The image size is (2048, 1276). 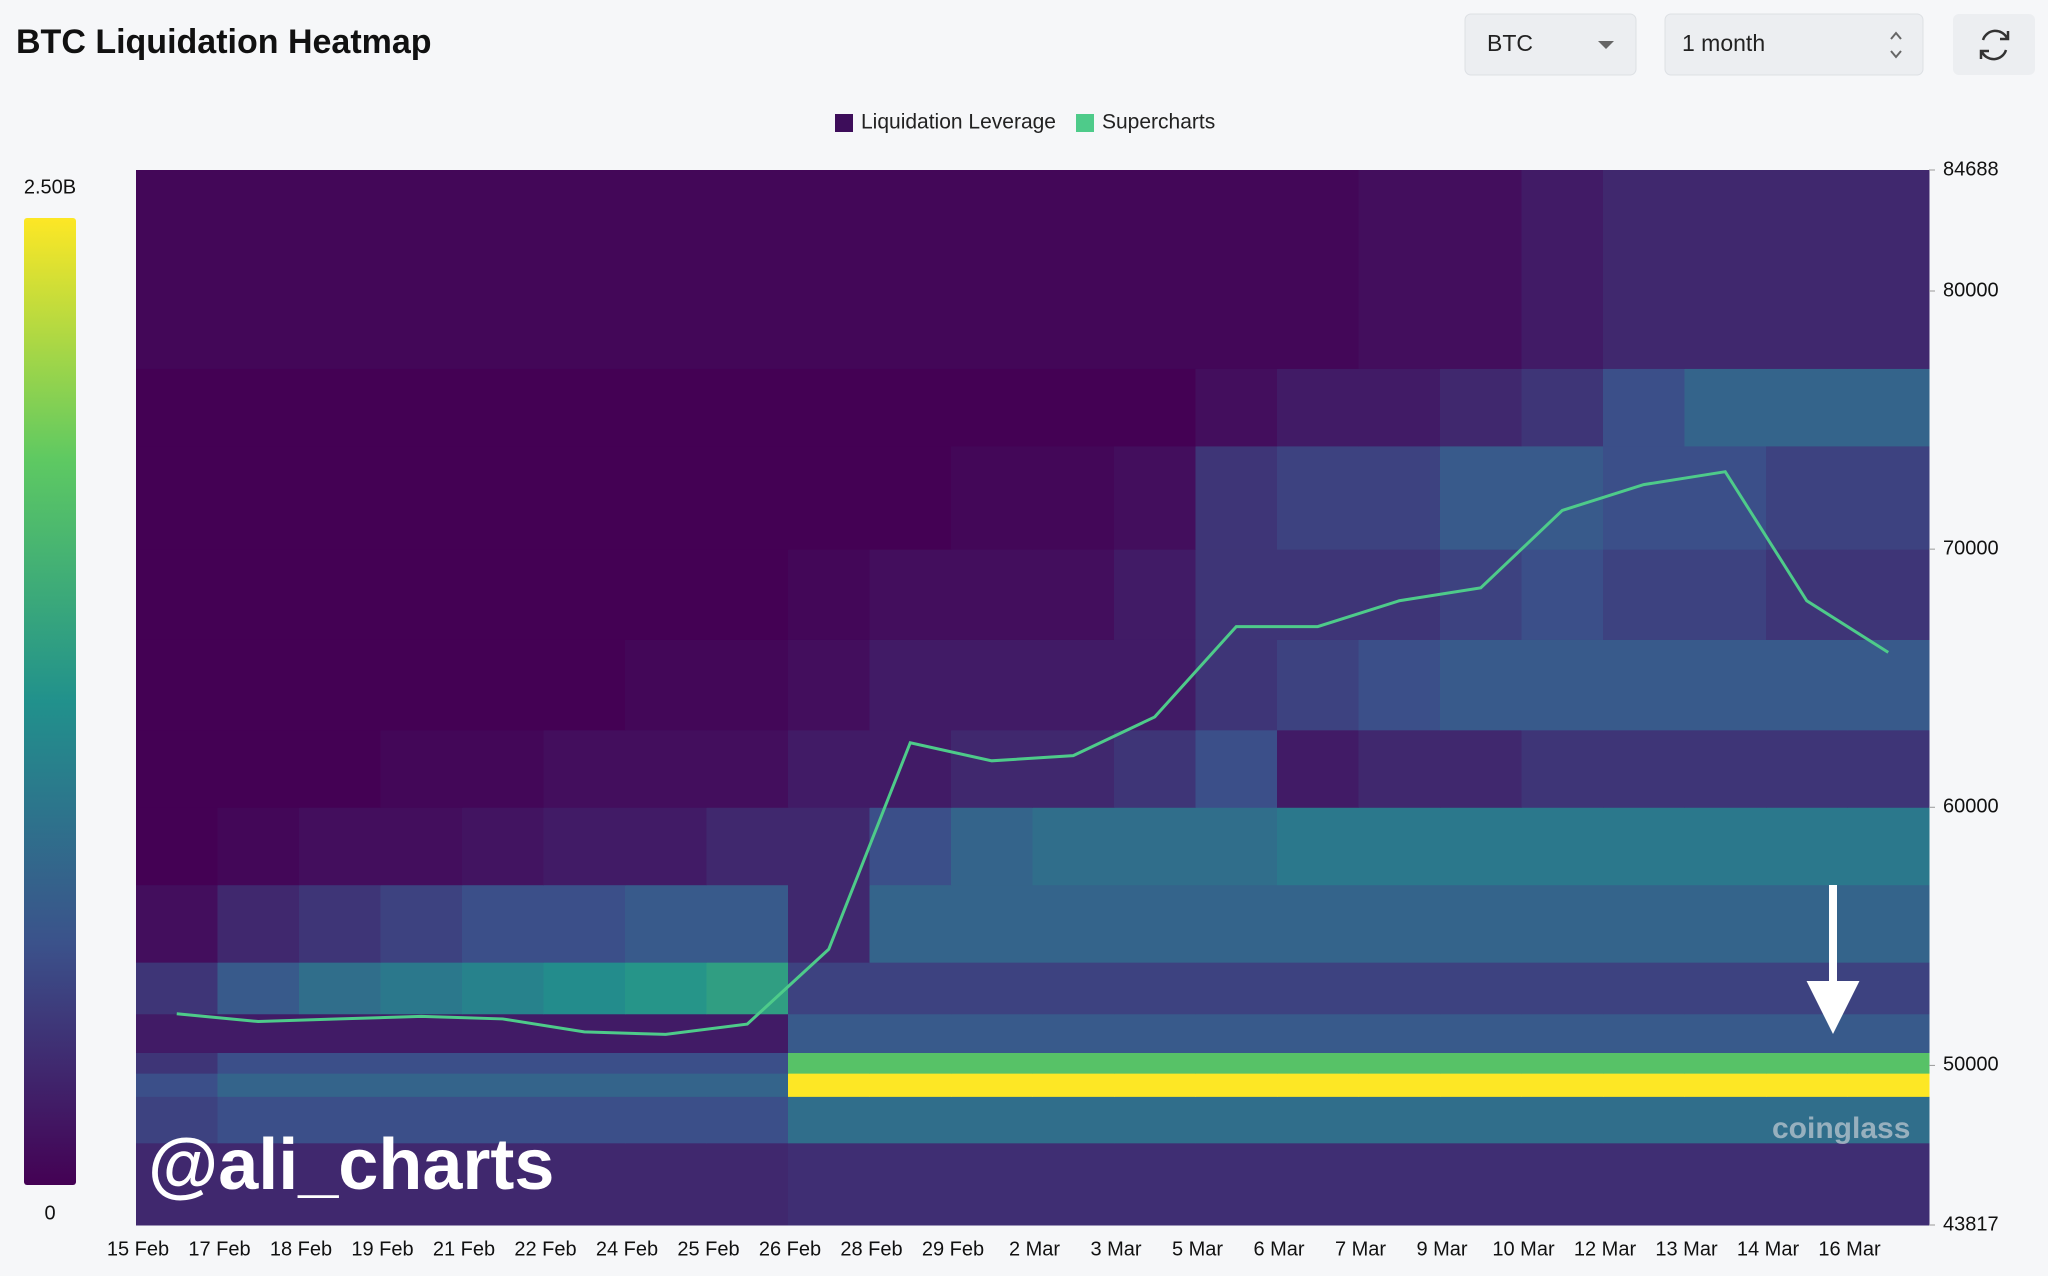 I want to click on select-text: BTC, so click(x=1510, y=43).